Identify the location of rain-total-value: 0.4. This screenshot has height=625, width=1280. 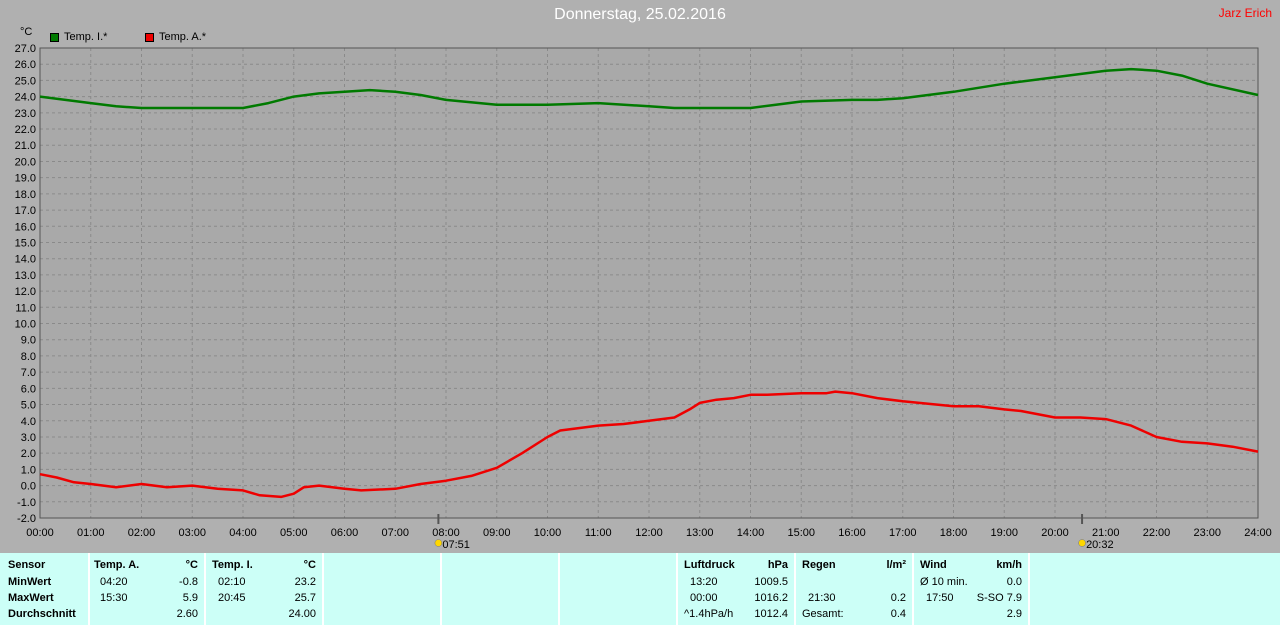
(898, 614).